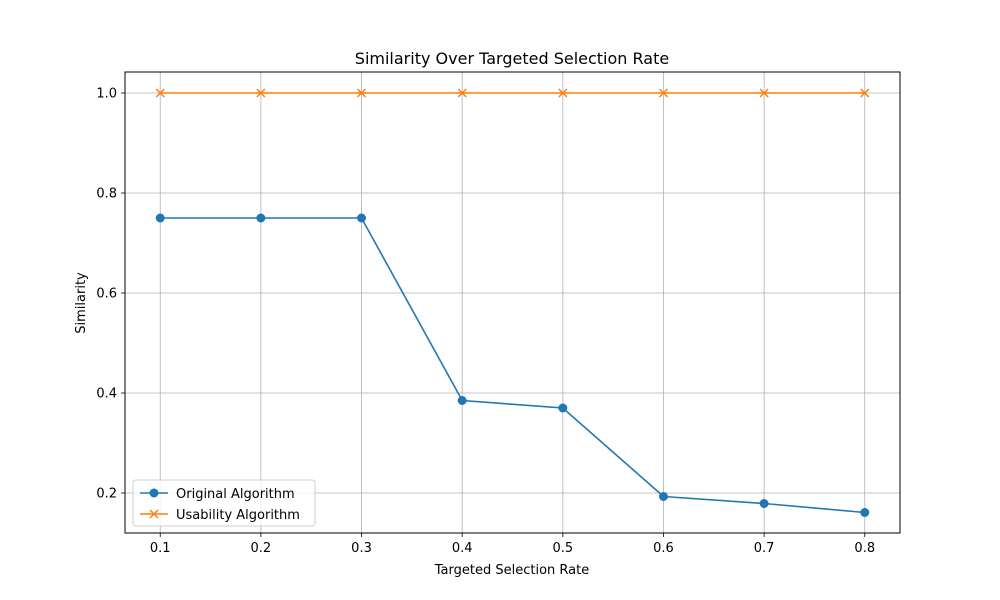 This screenshot has height=600, width=1000. Describe the element at coordinates (154, 493) in the screenshot. I see `legend-marker-original` at that location.